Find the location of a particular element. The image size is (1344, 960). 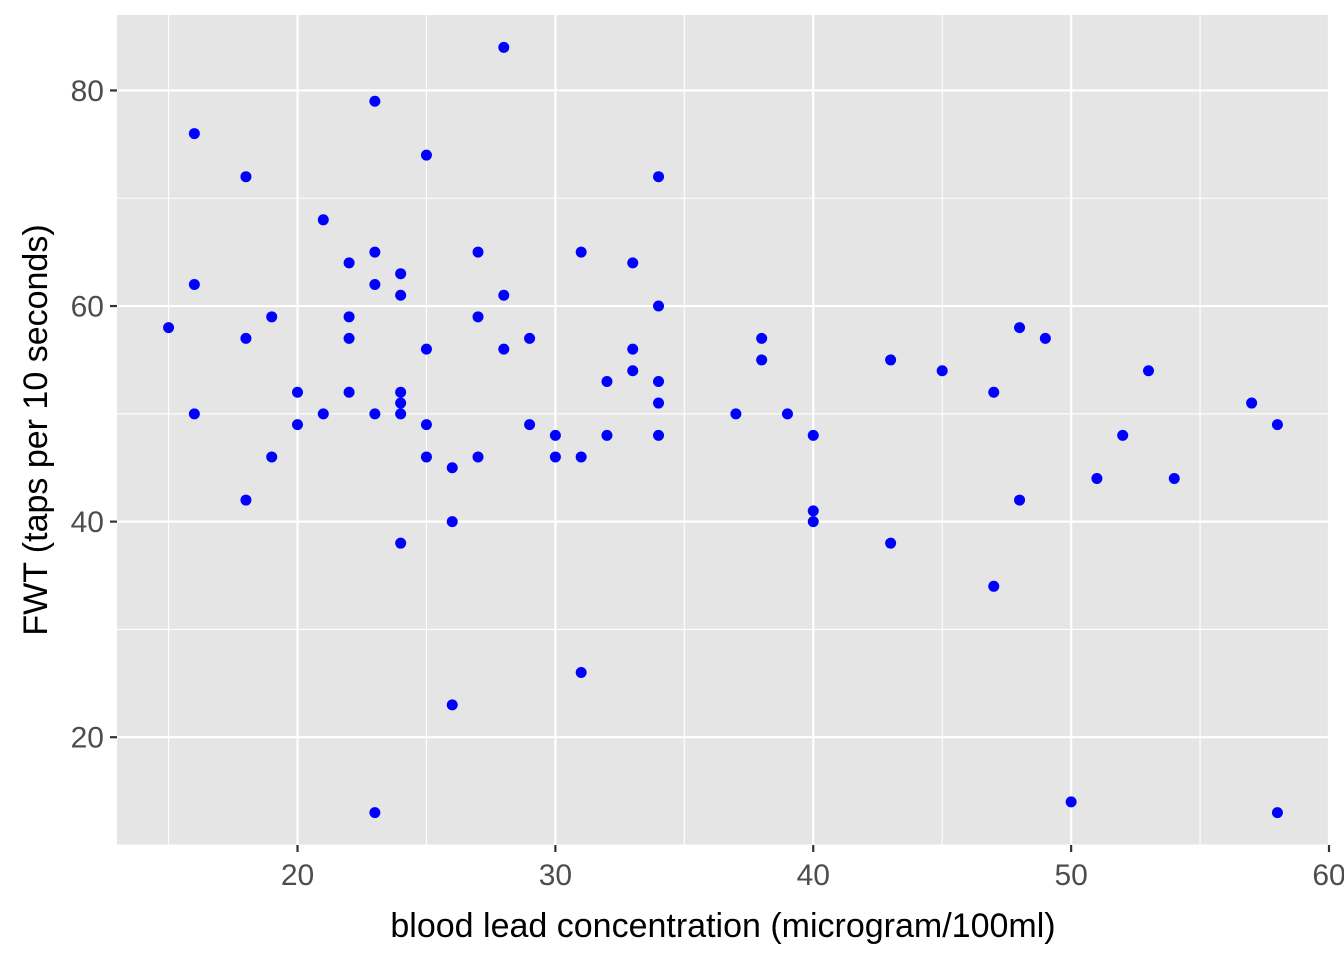

x-tick-label: 50 is located at coordinates (1070, 875).